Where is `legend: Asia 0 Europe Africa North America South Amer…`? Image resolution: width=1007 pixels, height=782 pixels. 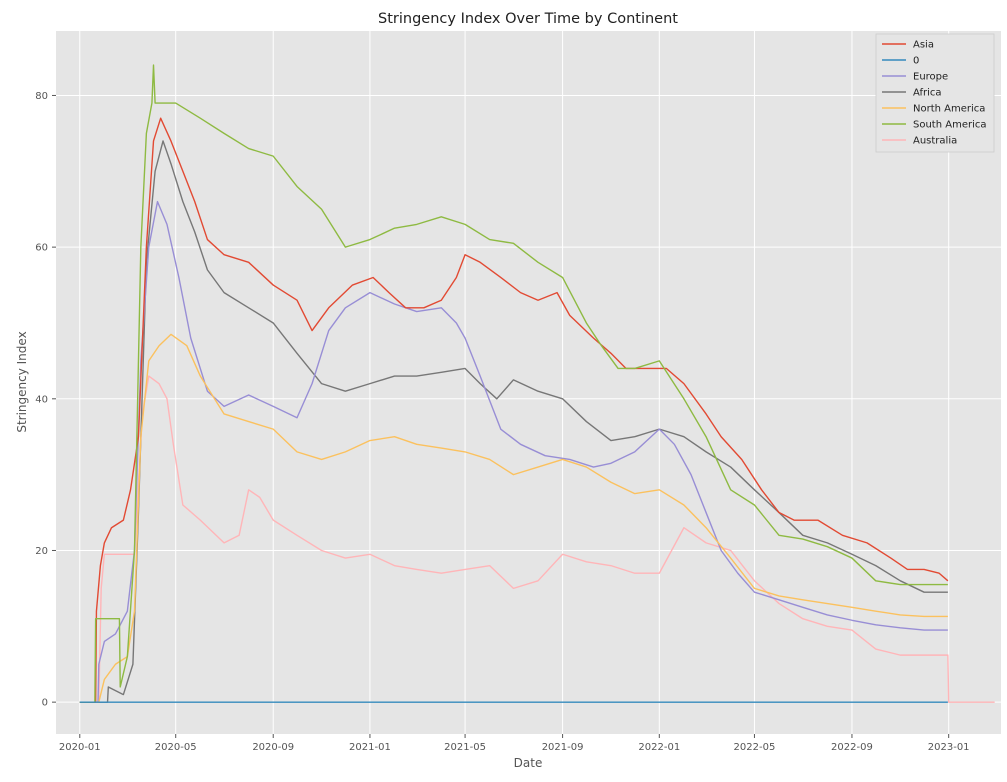
legend: Asia 0 Europe Africa North America South Amer… is located at coordinates (935, 93).